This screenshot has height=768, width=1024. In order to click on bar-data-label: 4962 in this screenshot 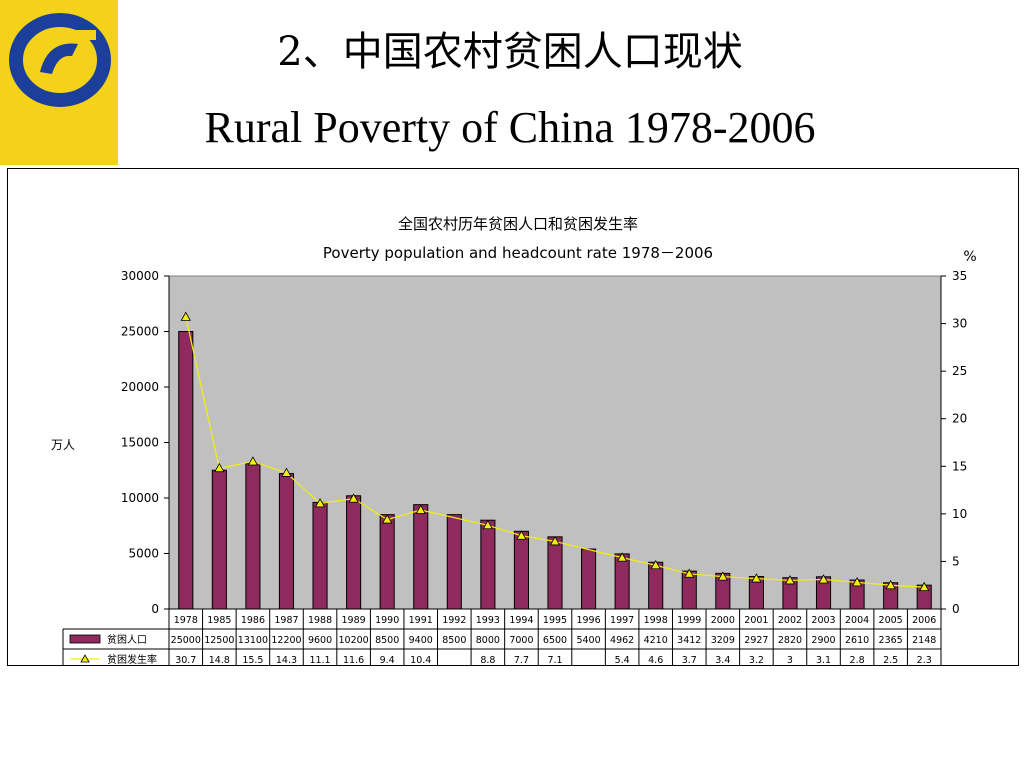, I will do `click(622, 640)`.